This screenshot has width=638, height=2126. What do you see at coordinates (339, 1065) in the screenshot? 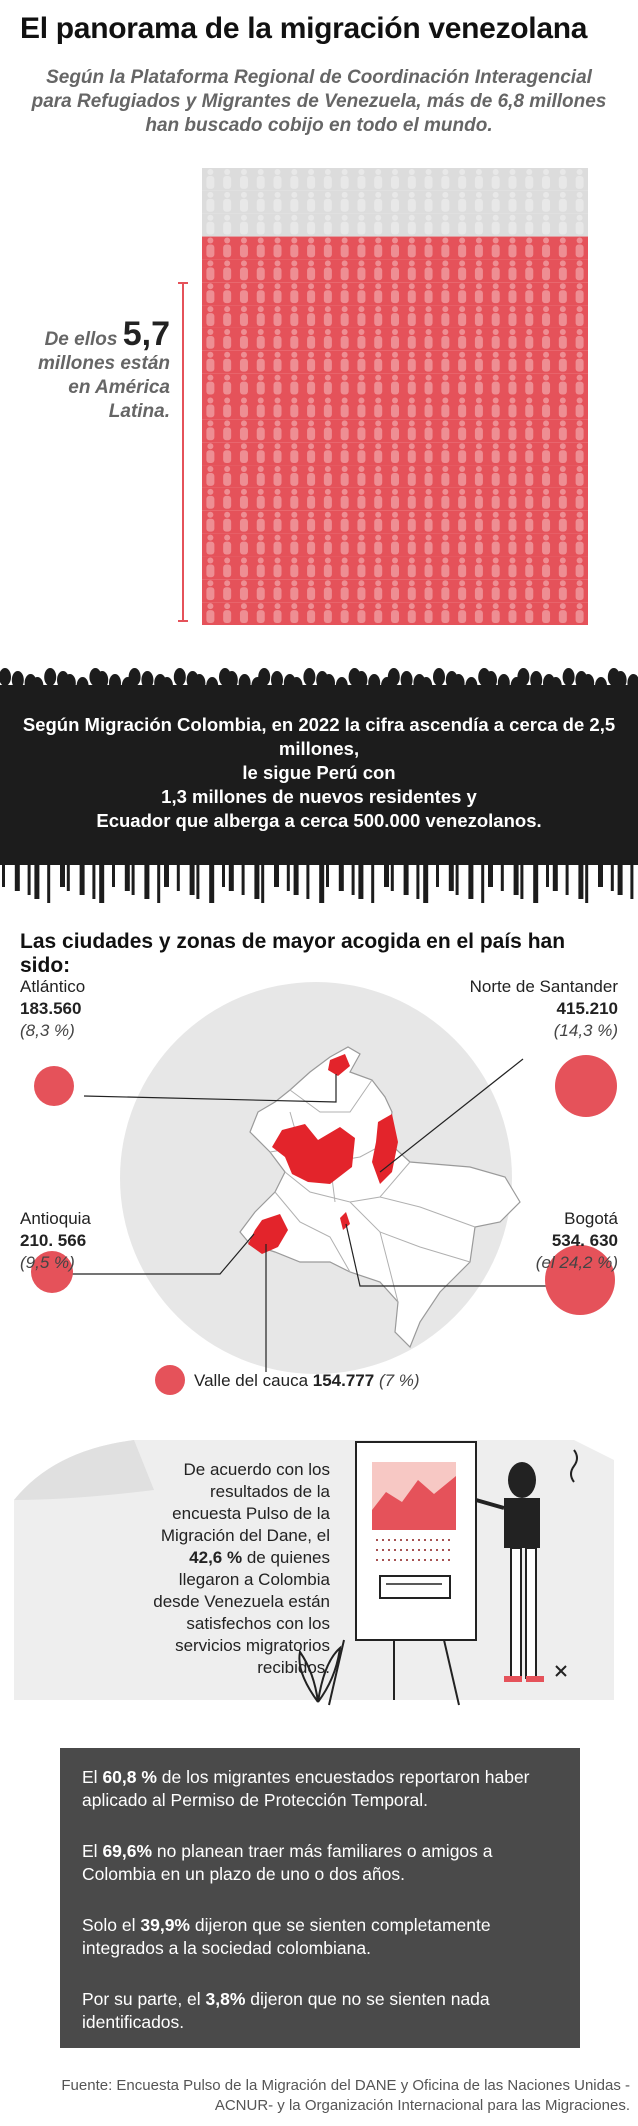
I see `atlantico-shape` at bounding box center [339, 1065].